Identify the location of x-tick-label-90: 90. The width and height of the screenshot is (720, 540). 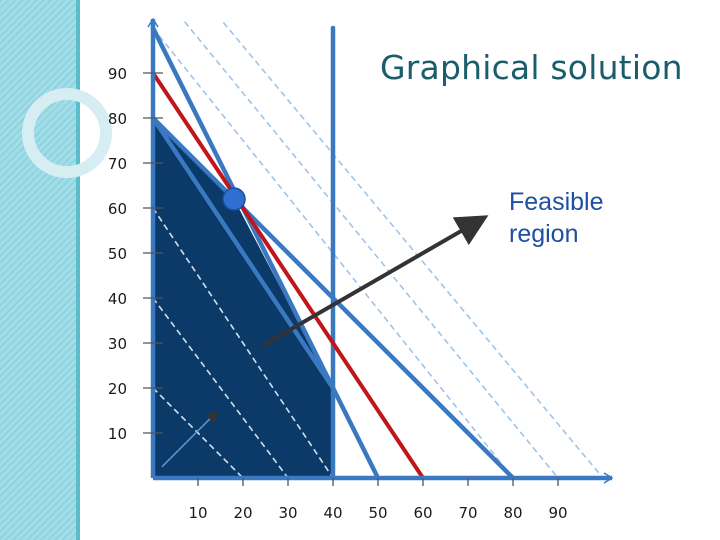
(557, 513).